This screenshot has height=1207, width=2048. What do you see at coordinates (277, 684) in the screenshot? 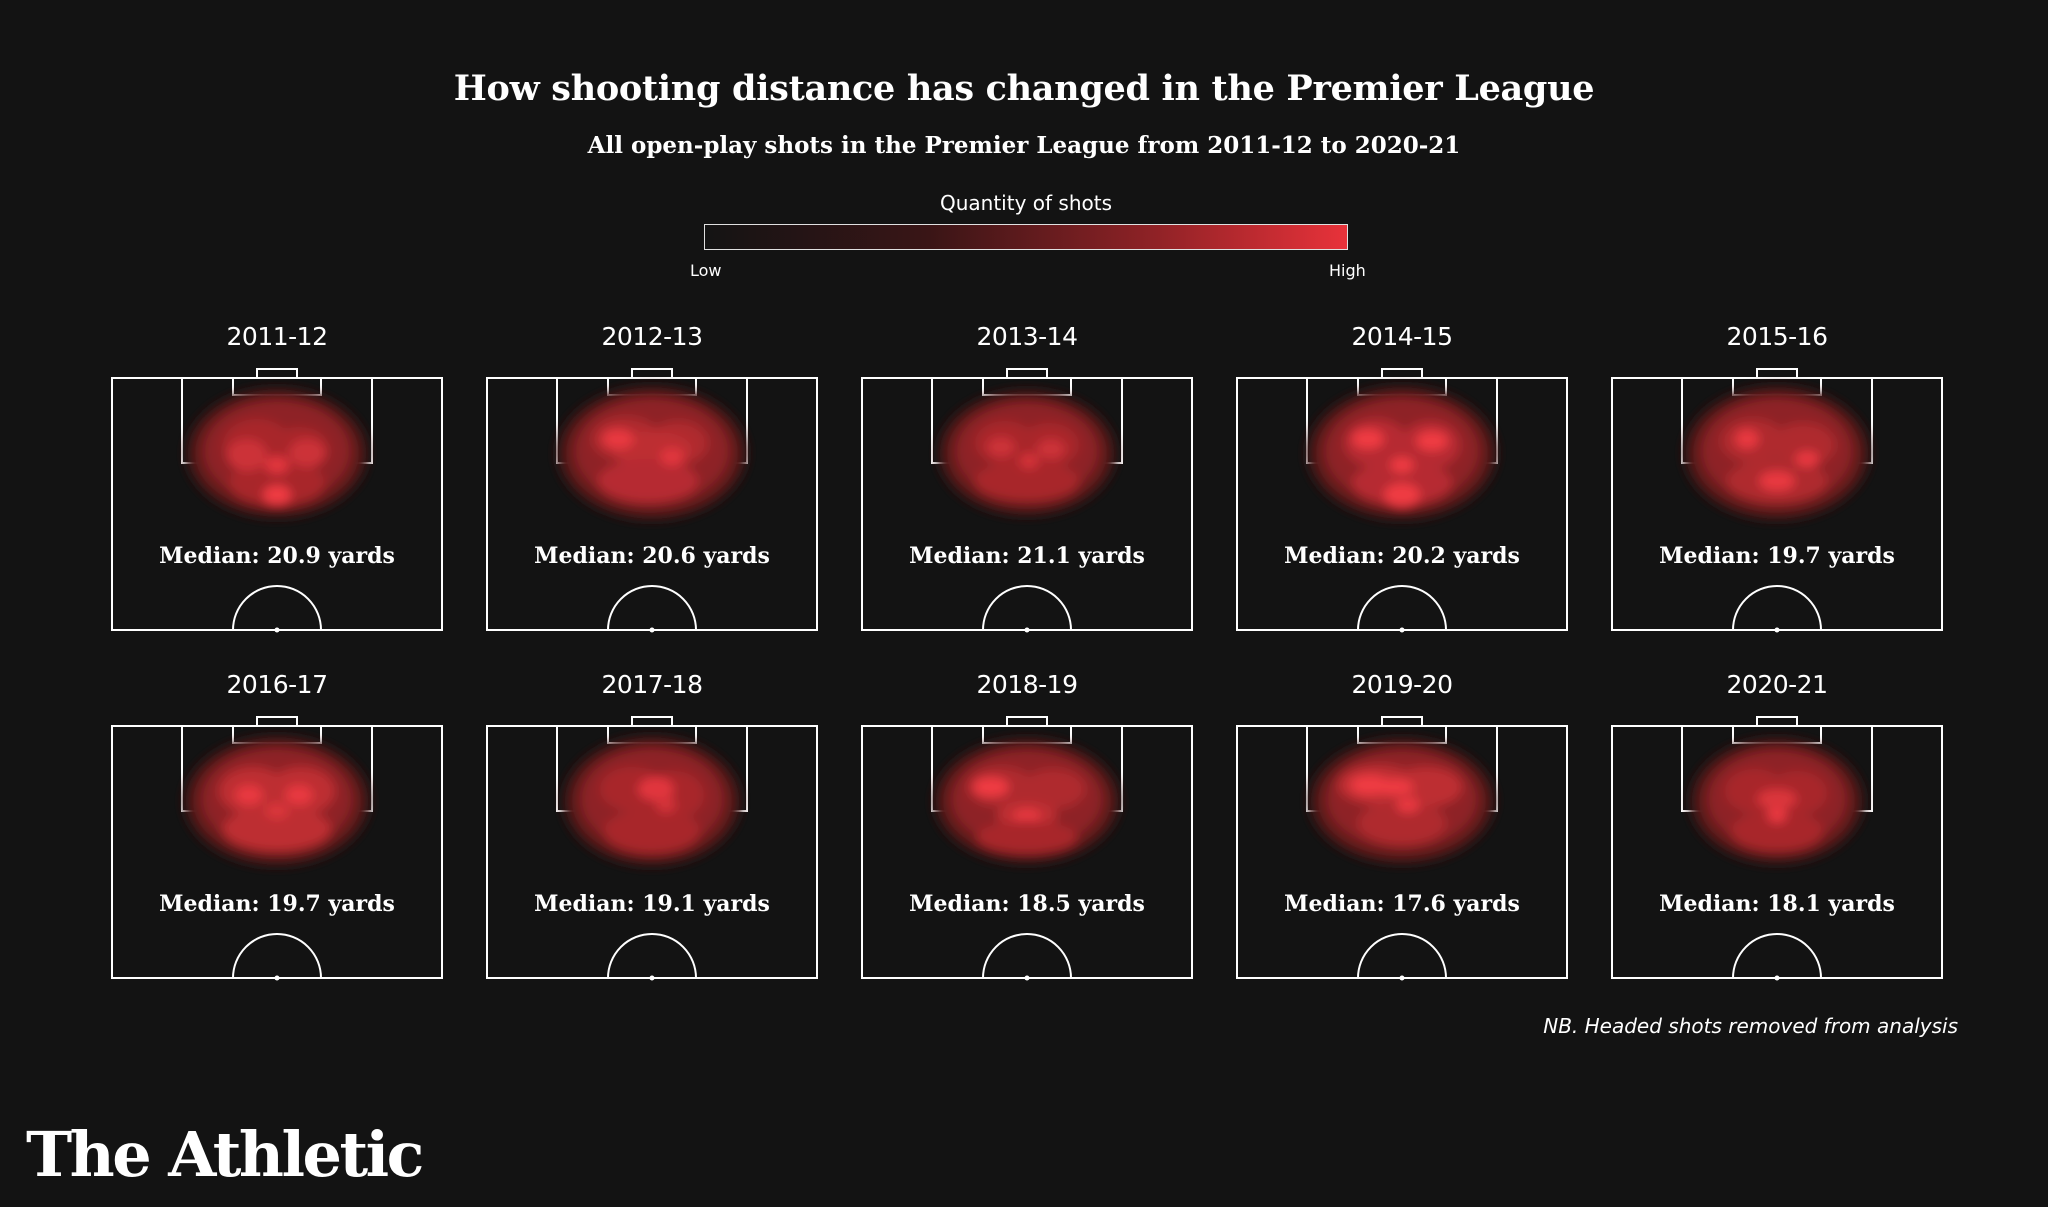
I see `season-label: 2016-17` at bounding box center [277, 684].